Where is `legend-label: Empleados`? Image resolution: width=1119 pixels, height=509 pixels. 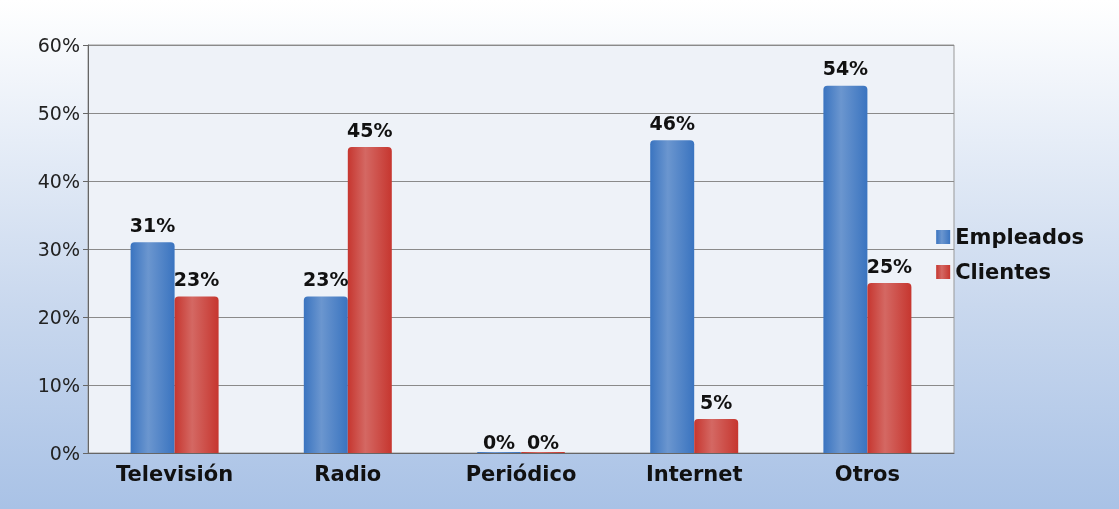 legend-label: Empleados is located at coordinates (1020, 237).